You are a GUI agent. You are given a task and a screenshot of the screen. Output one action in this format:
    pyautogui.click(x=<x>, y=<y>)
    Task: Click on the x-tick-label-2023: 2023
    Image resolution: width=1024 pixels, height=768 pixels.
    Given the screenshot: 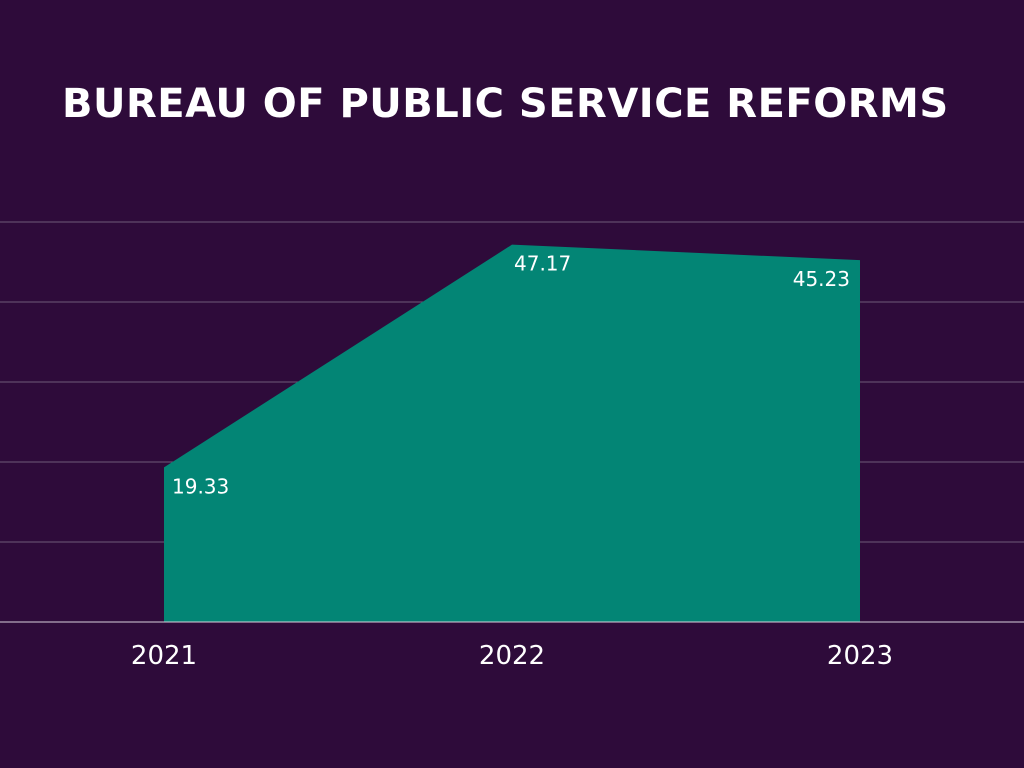 What is the action you would take?
    pyautogui.click(x=860, y=656)
    